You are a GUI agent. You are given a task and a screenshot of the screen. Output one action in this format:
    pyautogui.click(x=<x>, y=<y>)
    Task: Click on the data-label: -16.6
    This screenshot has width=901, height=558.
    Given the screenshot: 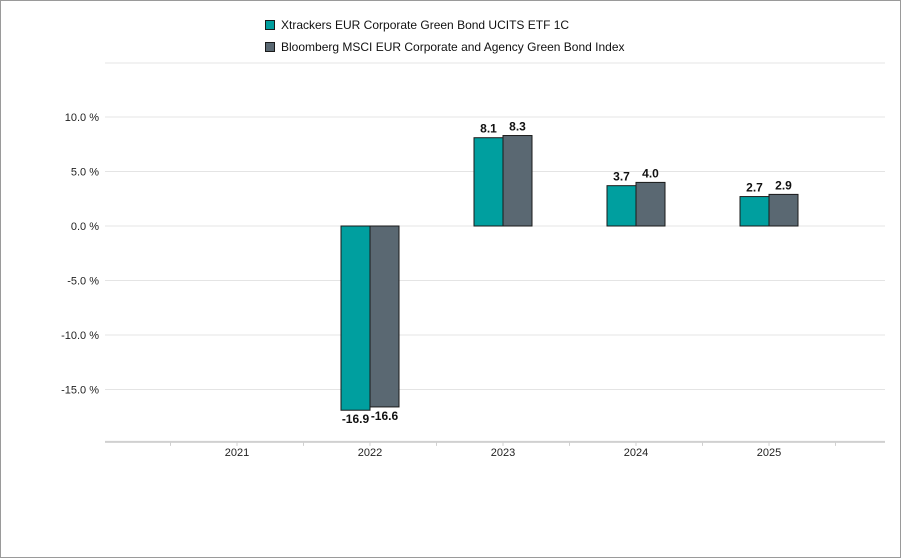 What is the action you would take?
    pyautogui.click(x=385, y=416)
    